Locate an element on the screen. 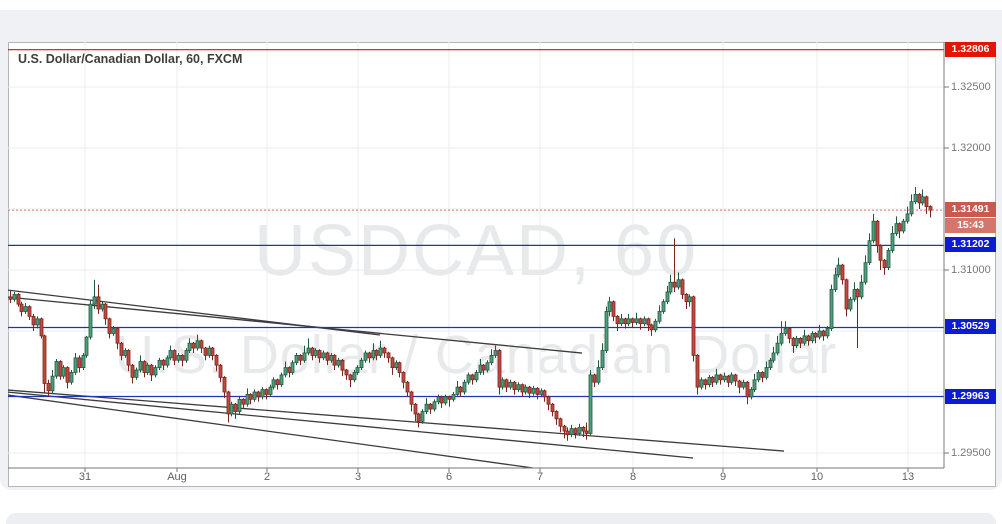 This screenshot has height=524, width=1002. x-axis-day-label: 6 is located at coordinates (449, 477).